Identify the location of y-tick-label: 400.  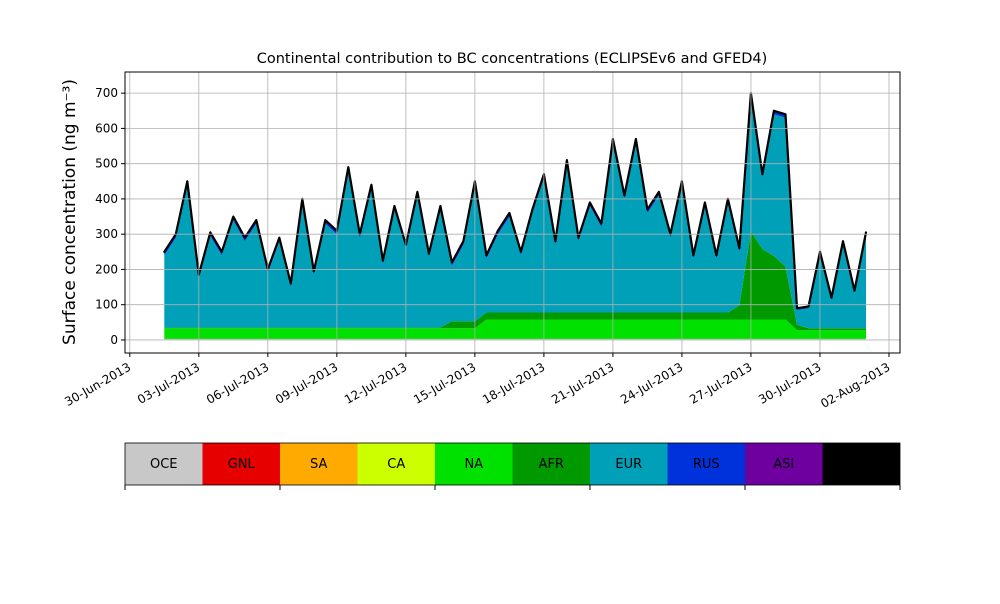
(106, 199).